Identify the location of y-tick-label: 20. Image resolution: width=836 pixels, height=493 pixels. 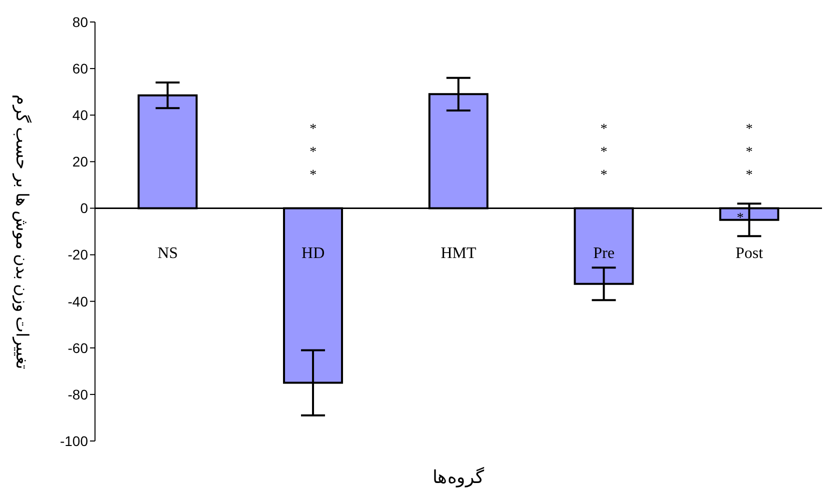
(80, 162).